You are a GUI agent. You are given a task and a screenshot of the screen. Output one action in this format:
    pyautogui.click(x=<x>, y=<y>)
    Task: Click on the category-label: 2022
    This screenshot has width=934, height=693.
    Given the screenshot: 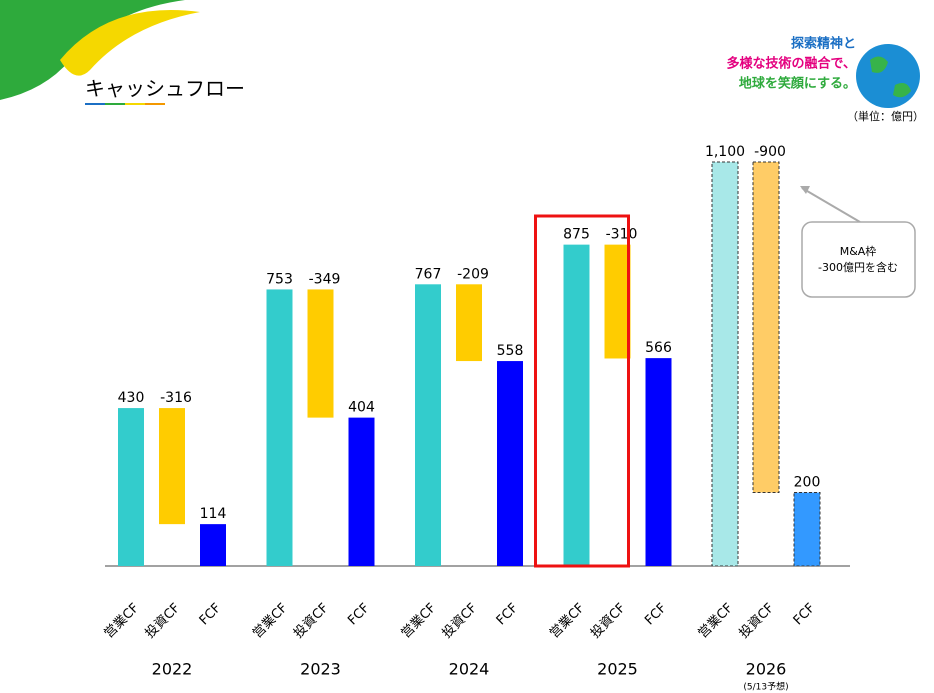 What is the action you would take?
    pyautogui.click(x=172, y=669)
    